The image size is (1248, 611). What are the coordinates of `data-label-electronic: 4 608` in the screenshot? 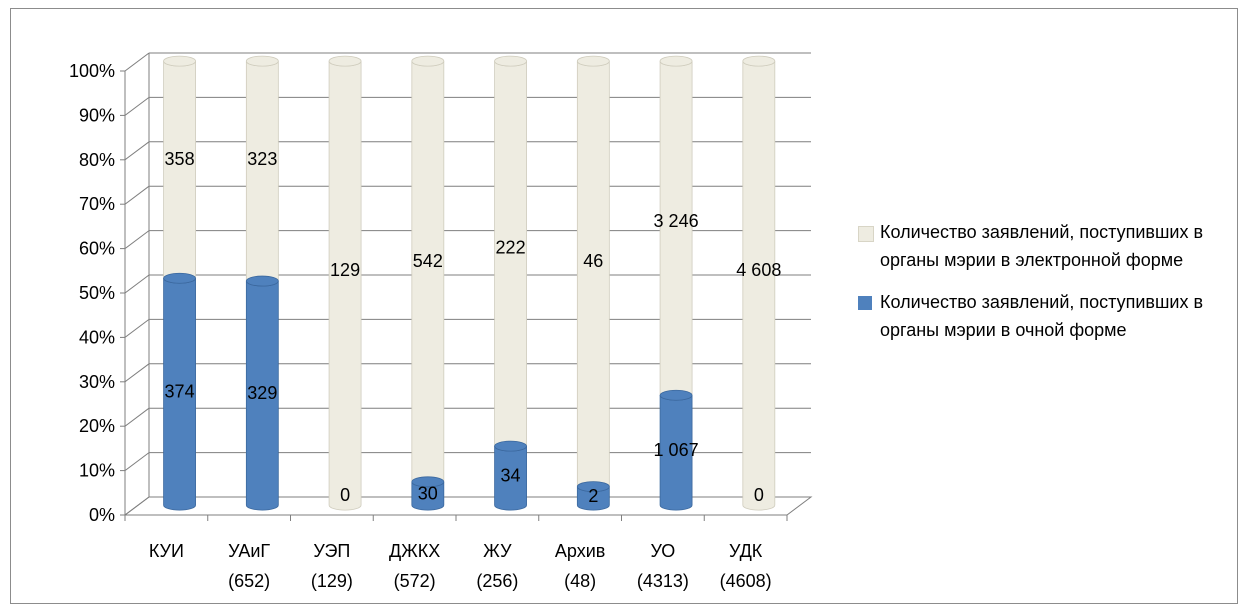 It's located at (758, 270).